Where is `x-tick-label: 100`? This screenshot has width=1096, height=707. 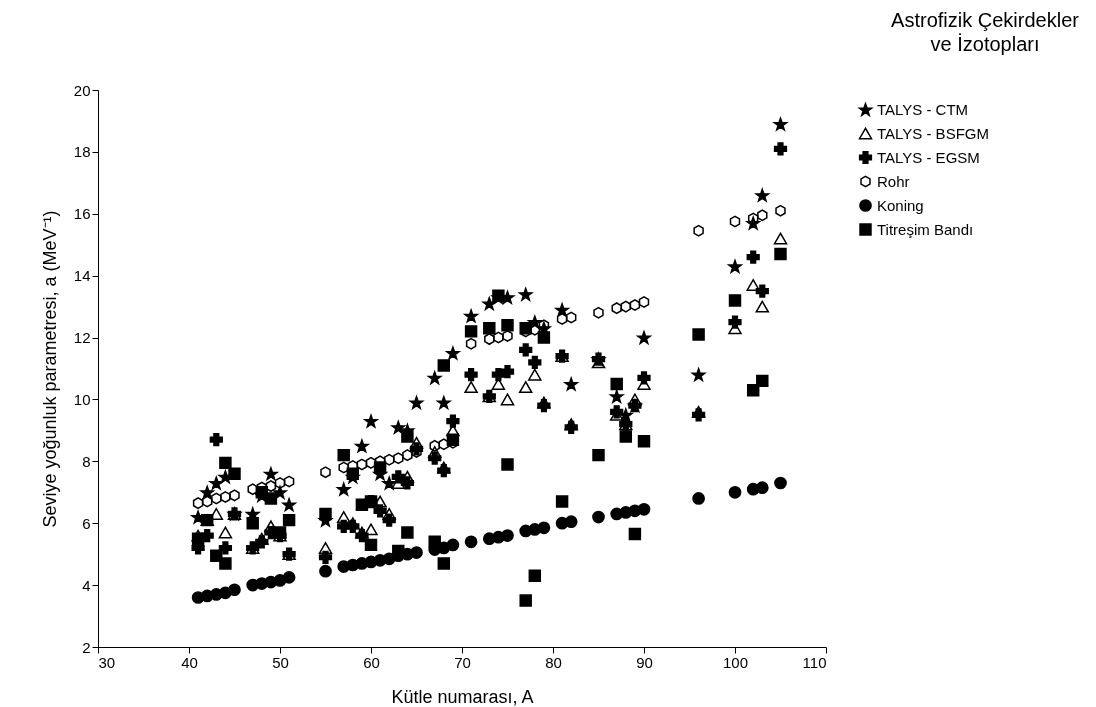
x-tick-label: 100 is located at coordinates (735, 662).